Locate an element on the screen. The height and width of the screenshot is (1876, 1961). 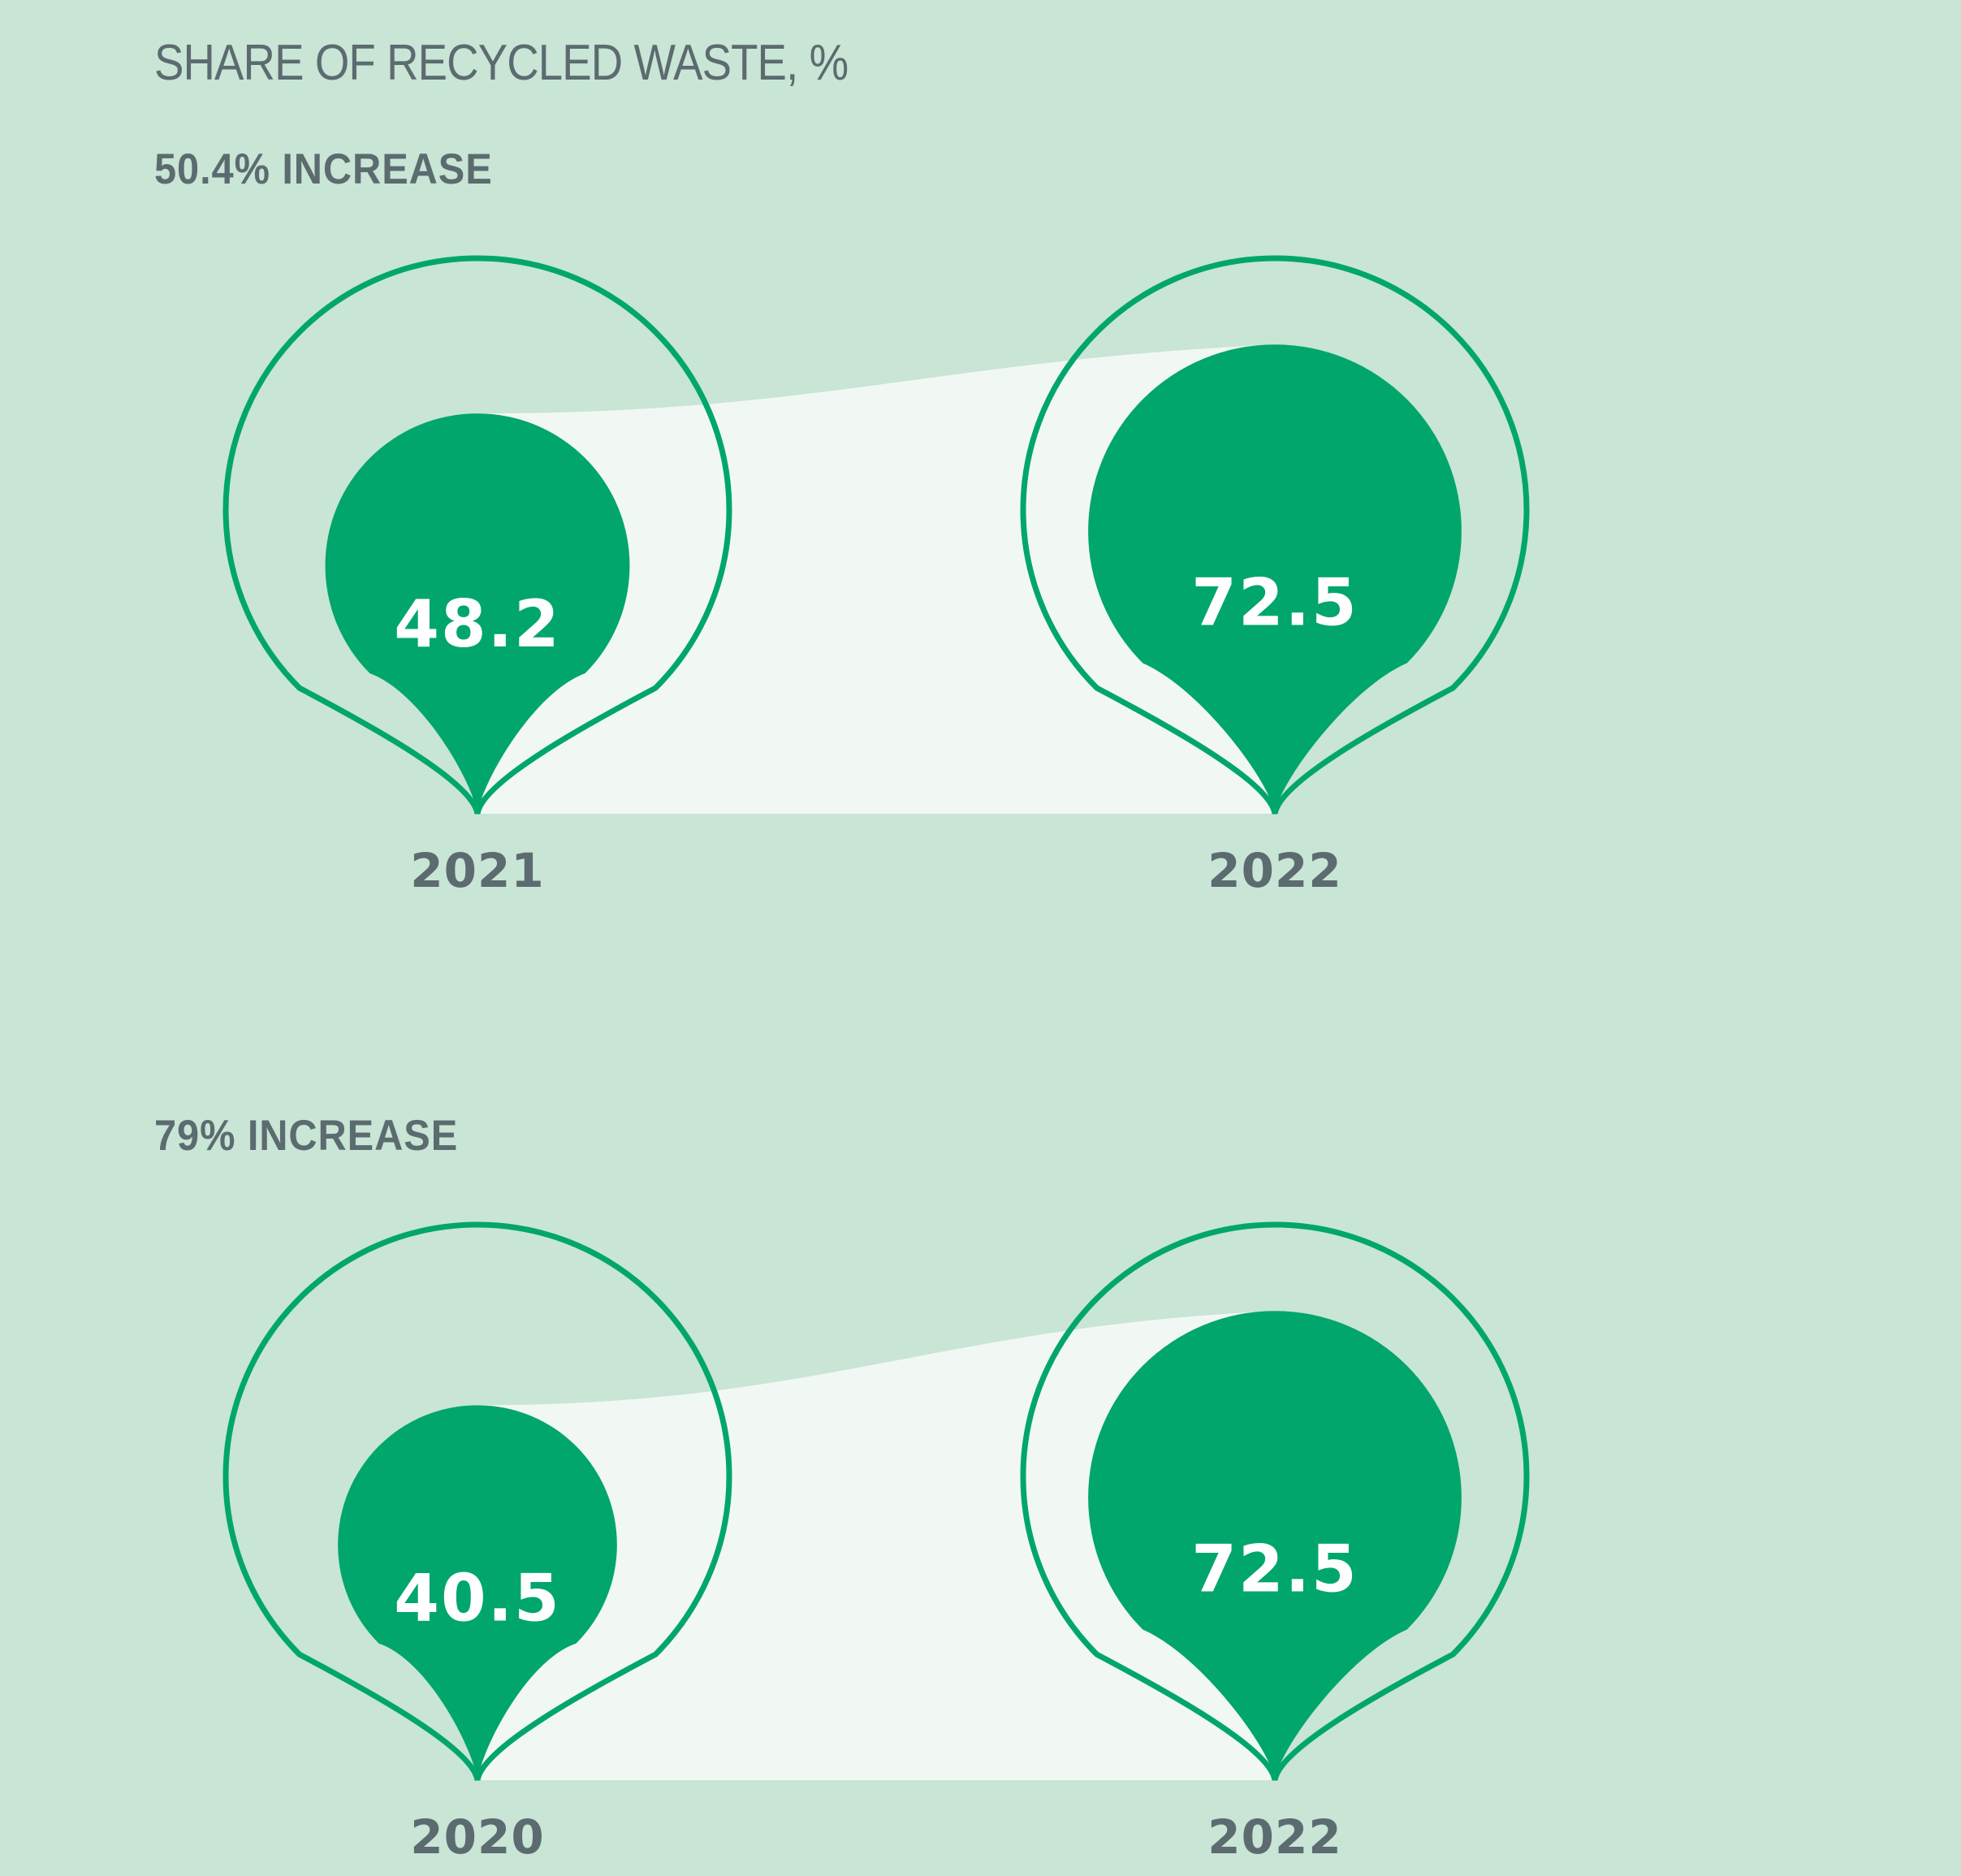
bubble-2021: 48.2 2021 is located at coordinates (477, 576).